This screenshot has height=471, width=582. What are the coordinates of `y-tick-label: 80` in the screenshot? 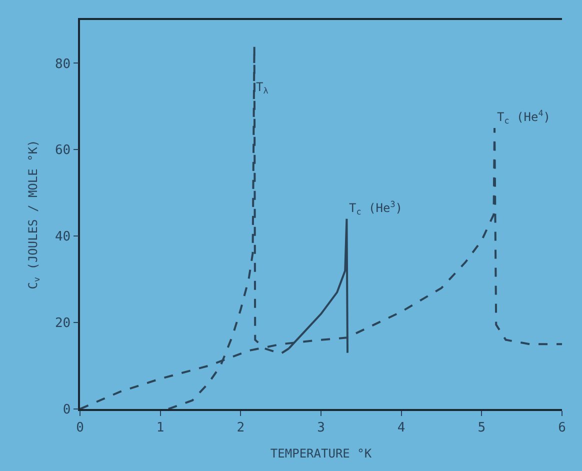 It's located at (62, 64).